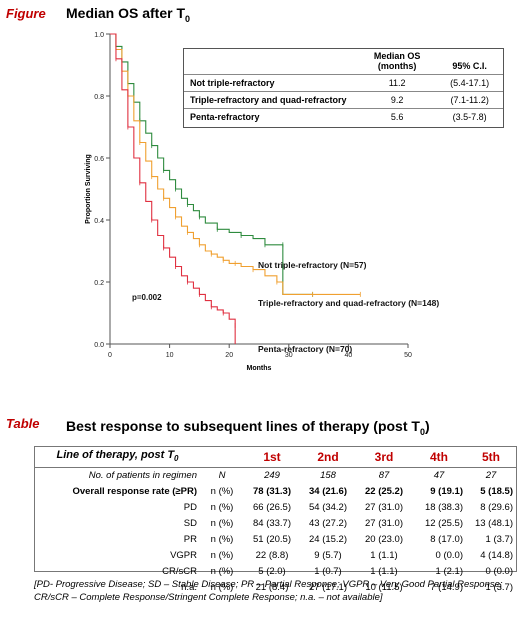 This screenshot has width=520, height=618. What do you see at coordinates (99, 283) in the screenshot?
I see `y-tick-label: 0.2` at bounding box center [99, 283].